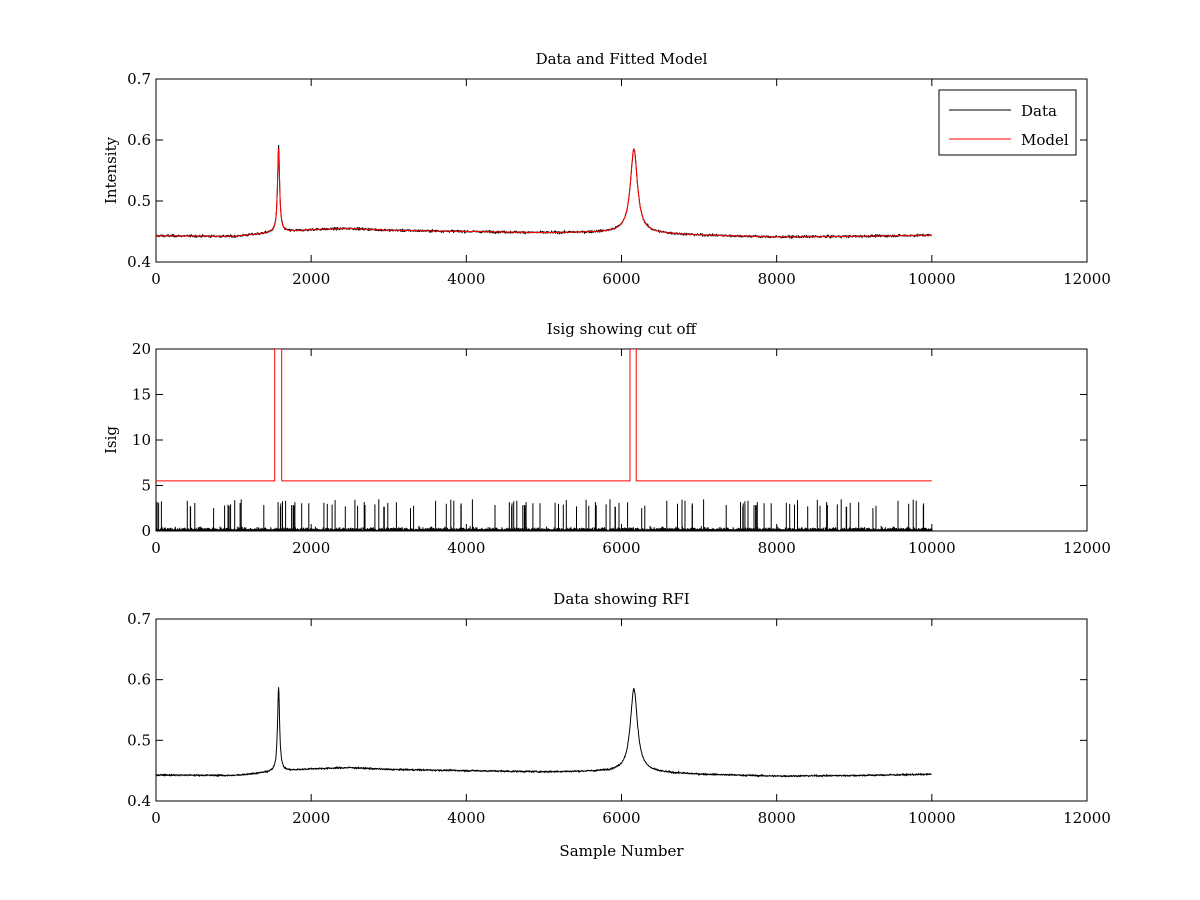 The image size is (1200, 900). What do you see at coordinates (146, 531) in the screenshot?
I see `y-tick-label: 0` at bounding box center [146, 531].